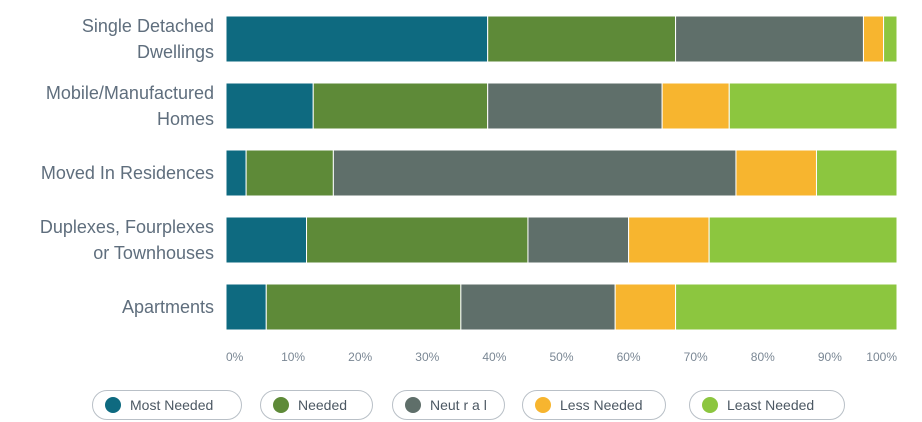 Image resolution: width=922 pixels, height=422 pixels. What do you see at coordinates (323, 405) in the screenshot?
I see `legend-label: Needed` at bounding box center [323, 405].